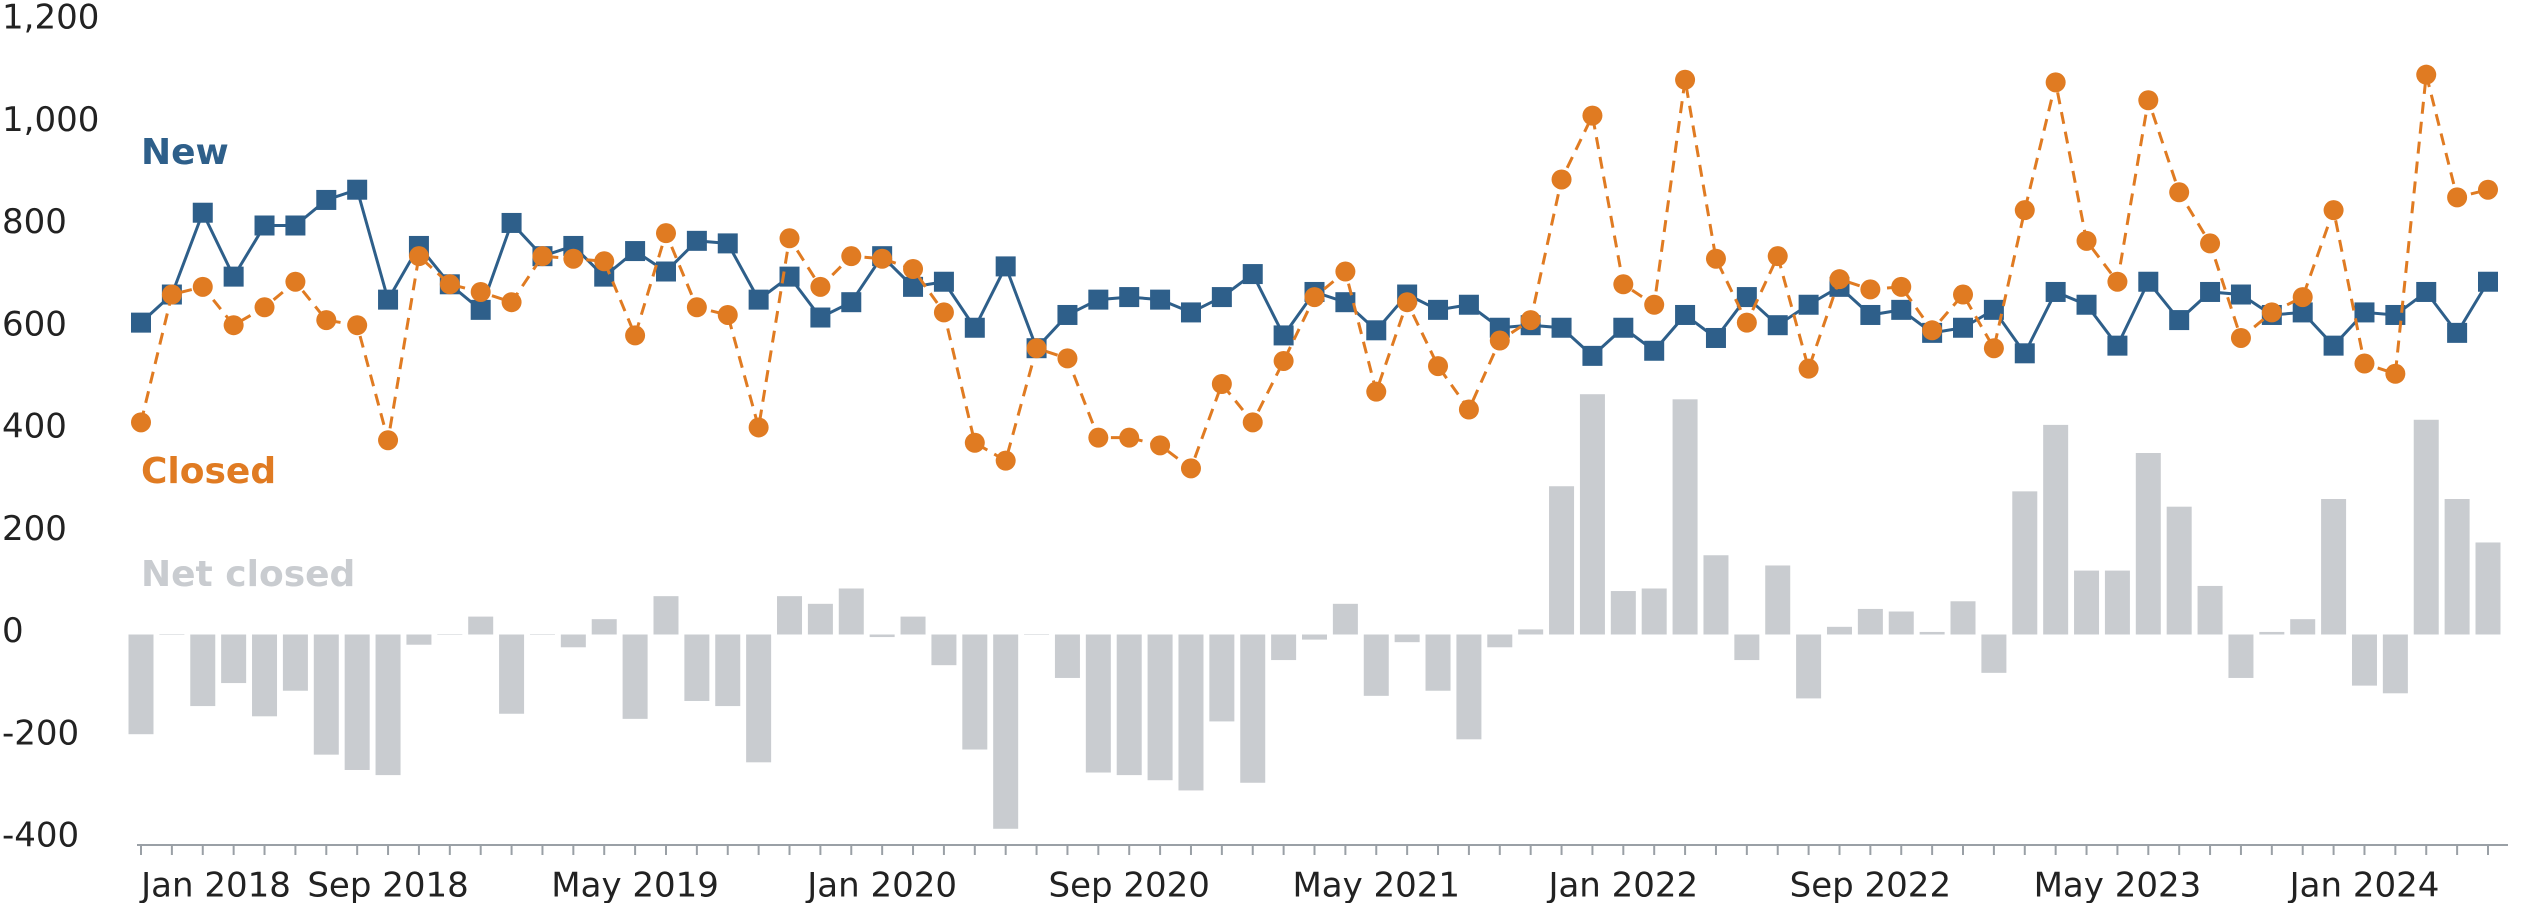 The height and width of the screenshot is (903, 2526). Describe the element at coordinates (881, 884) in the screenshot. I see `x-tick-label: Jan 2020` at that location.